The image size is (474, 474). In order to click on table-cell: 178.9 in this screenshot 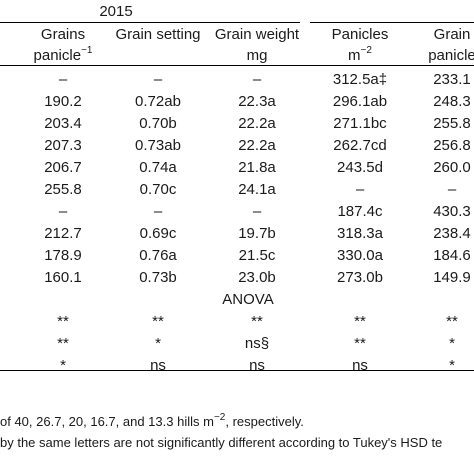, I will do `click(63, 255)`.